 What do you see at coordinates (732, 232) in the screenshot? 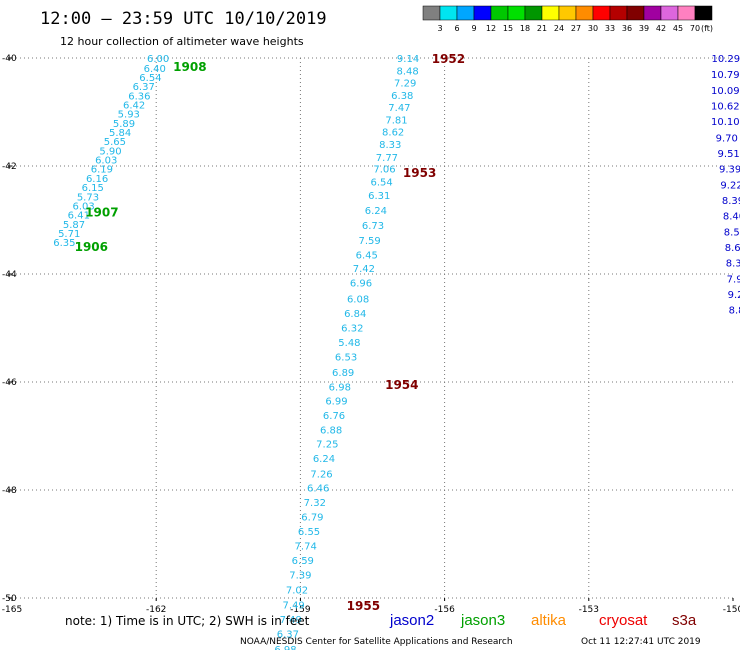
I see `swh-value: 8.50` at bounding box center [732, 232].